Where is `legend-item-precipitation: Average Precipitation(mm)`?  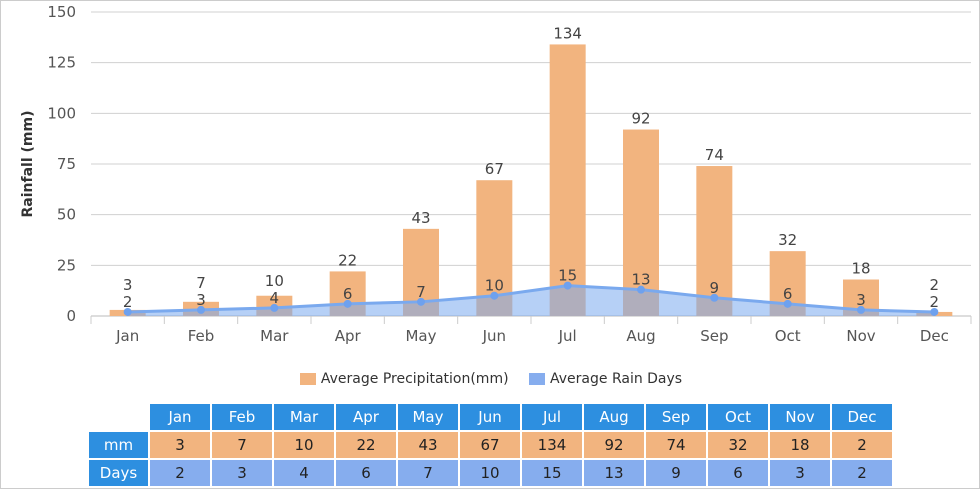
legend-item-precipitation: Average Precipitation(mm) is located at coordinates (404, 379).